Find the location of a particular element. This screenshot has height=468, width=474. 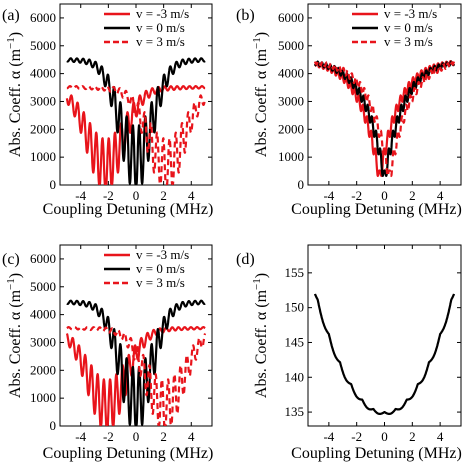

panel-label: (c) is located at coordinates (11, 259).